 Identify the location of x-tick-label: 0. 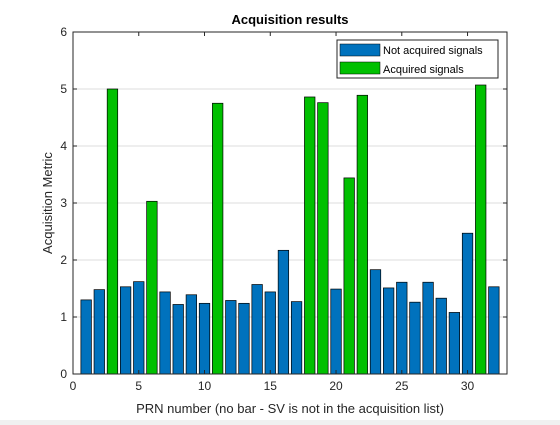
(73, 386).